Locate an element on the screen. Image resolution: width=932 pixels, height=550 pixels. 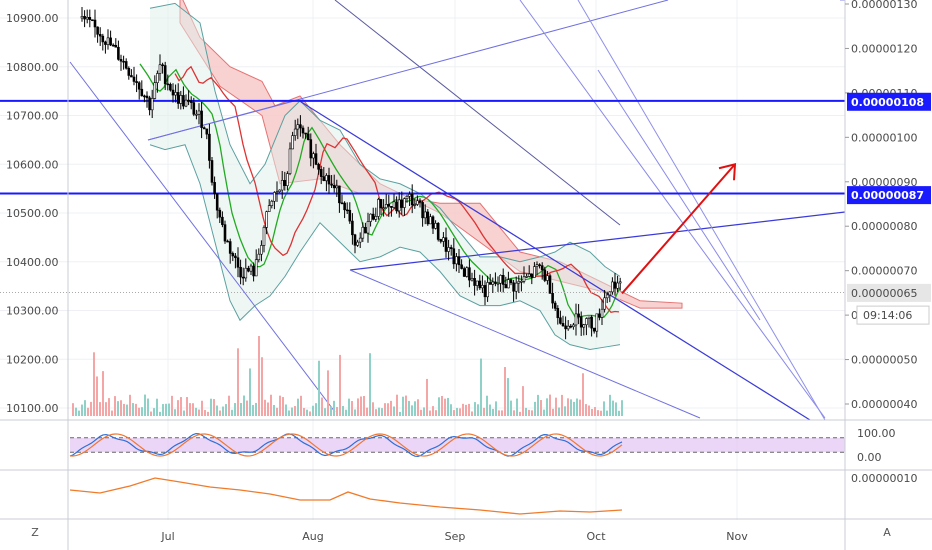
channel-line-right is located at coordinates (597, 241).